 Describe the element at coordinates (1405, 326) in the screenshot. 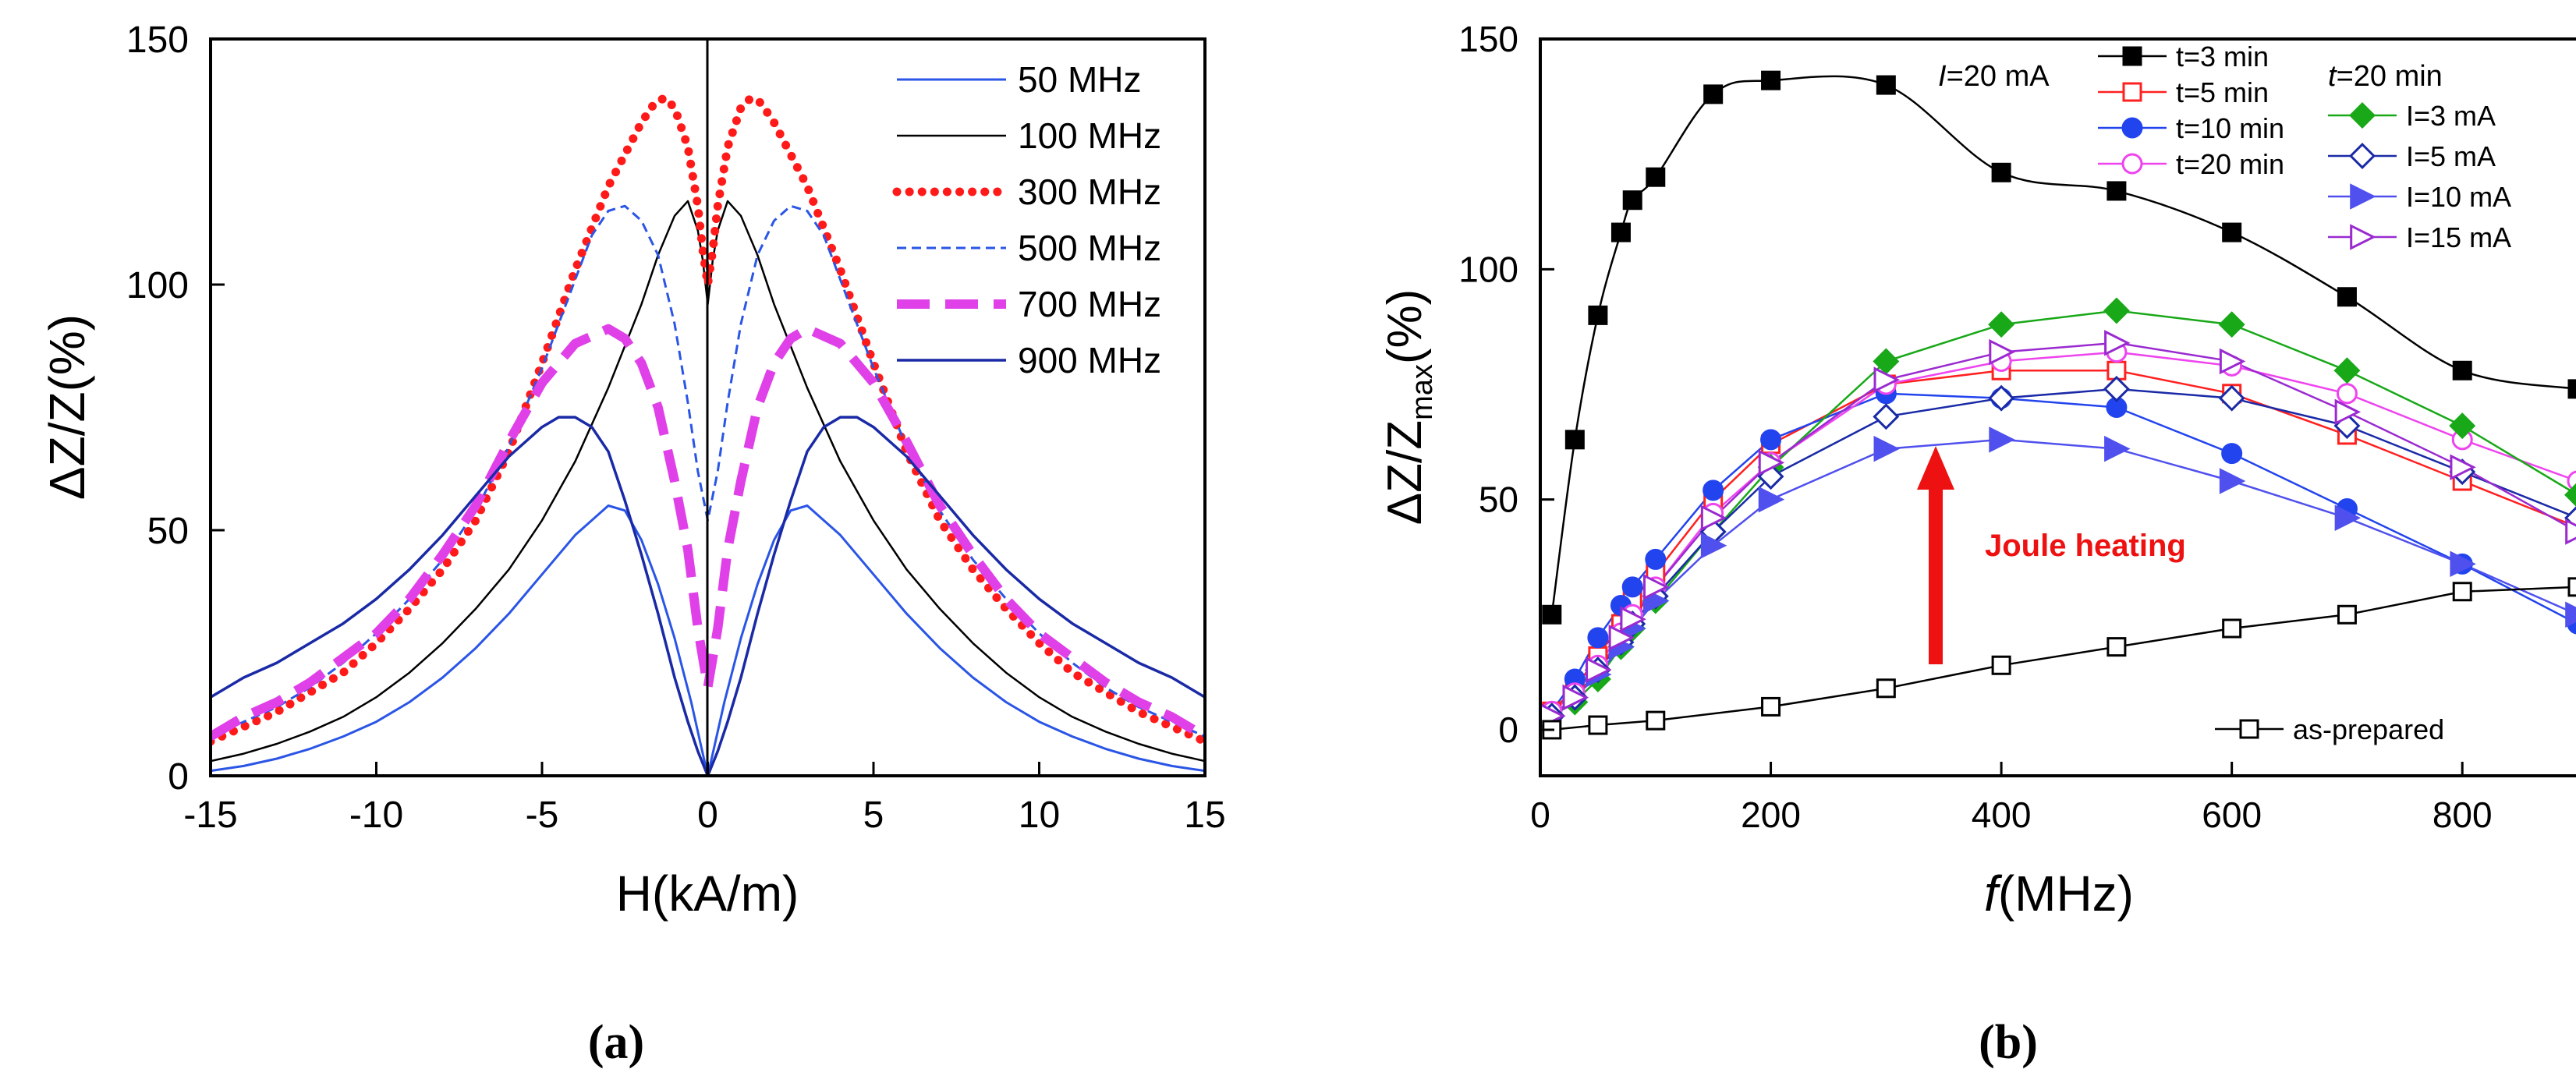

I see `panel-b-y-axis-tail: (%)` at that location.